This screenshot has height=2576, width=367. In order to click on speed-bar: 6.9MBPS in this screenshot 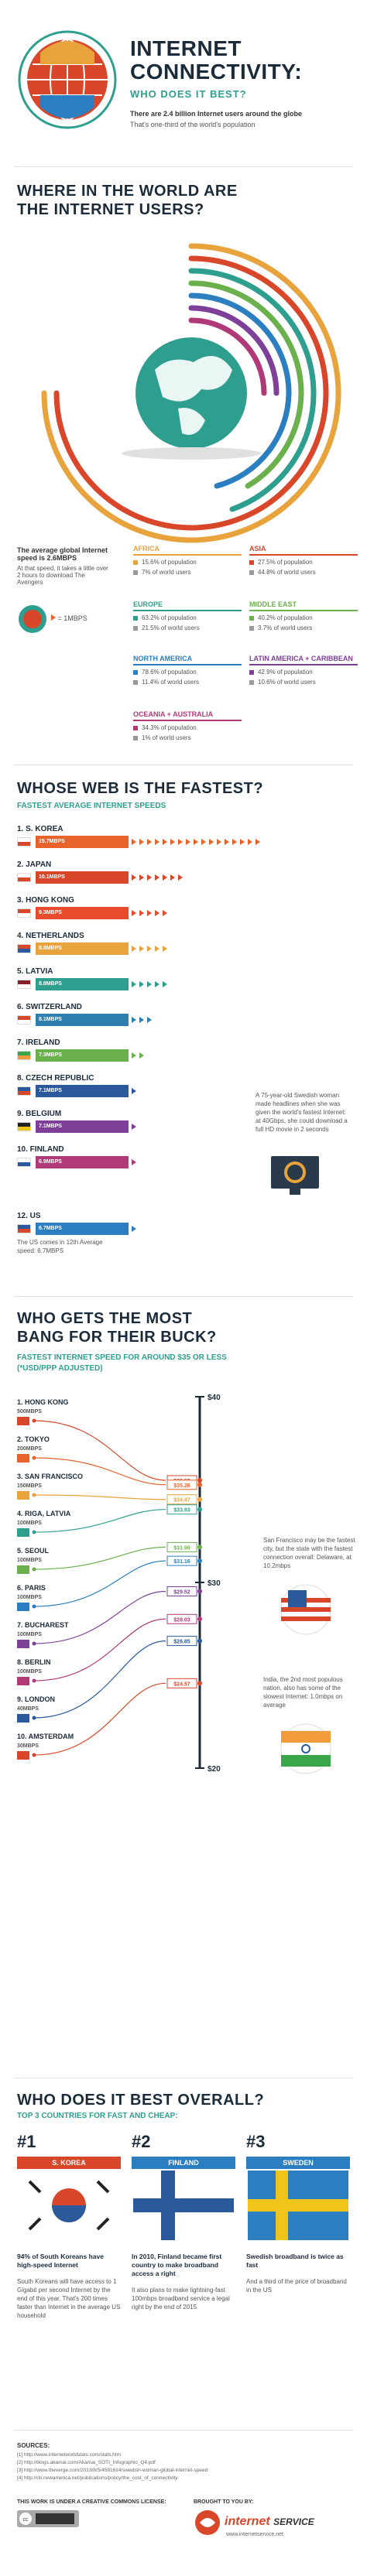, I will do `click(82, 1162)`.